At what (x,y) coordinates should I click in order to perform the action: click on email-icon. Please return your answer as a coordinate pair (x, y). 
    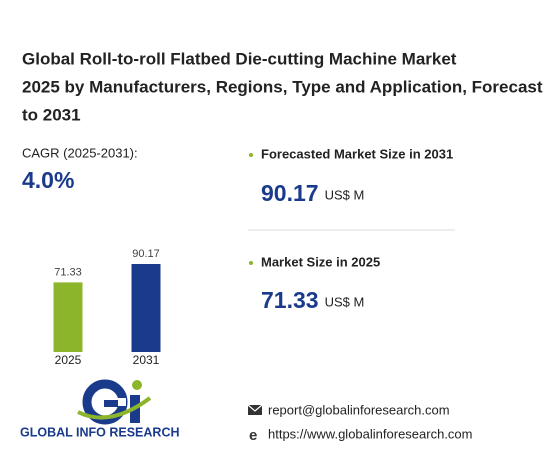
    Looking at the image, I should click on (255, 410).